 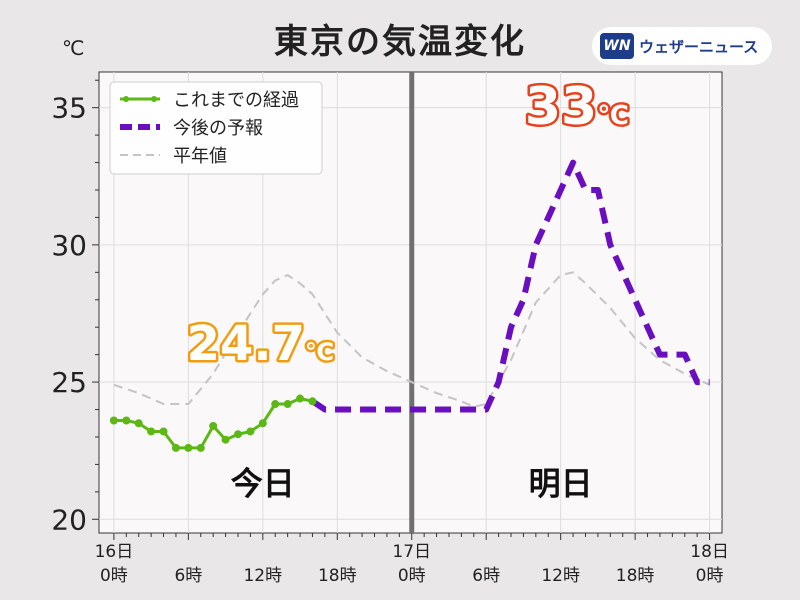 What do you see at coordinates (73, 48) in the screenshot?
I see `y-axis-unit-label: ℃` at bounding box center [73, 48].